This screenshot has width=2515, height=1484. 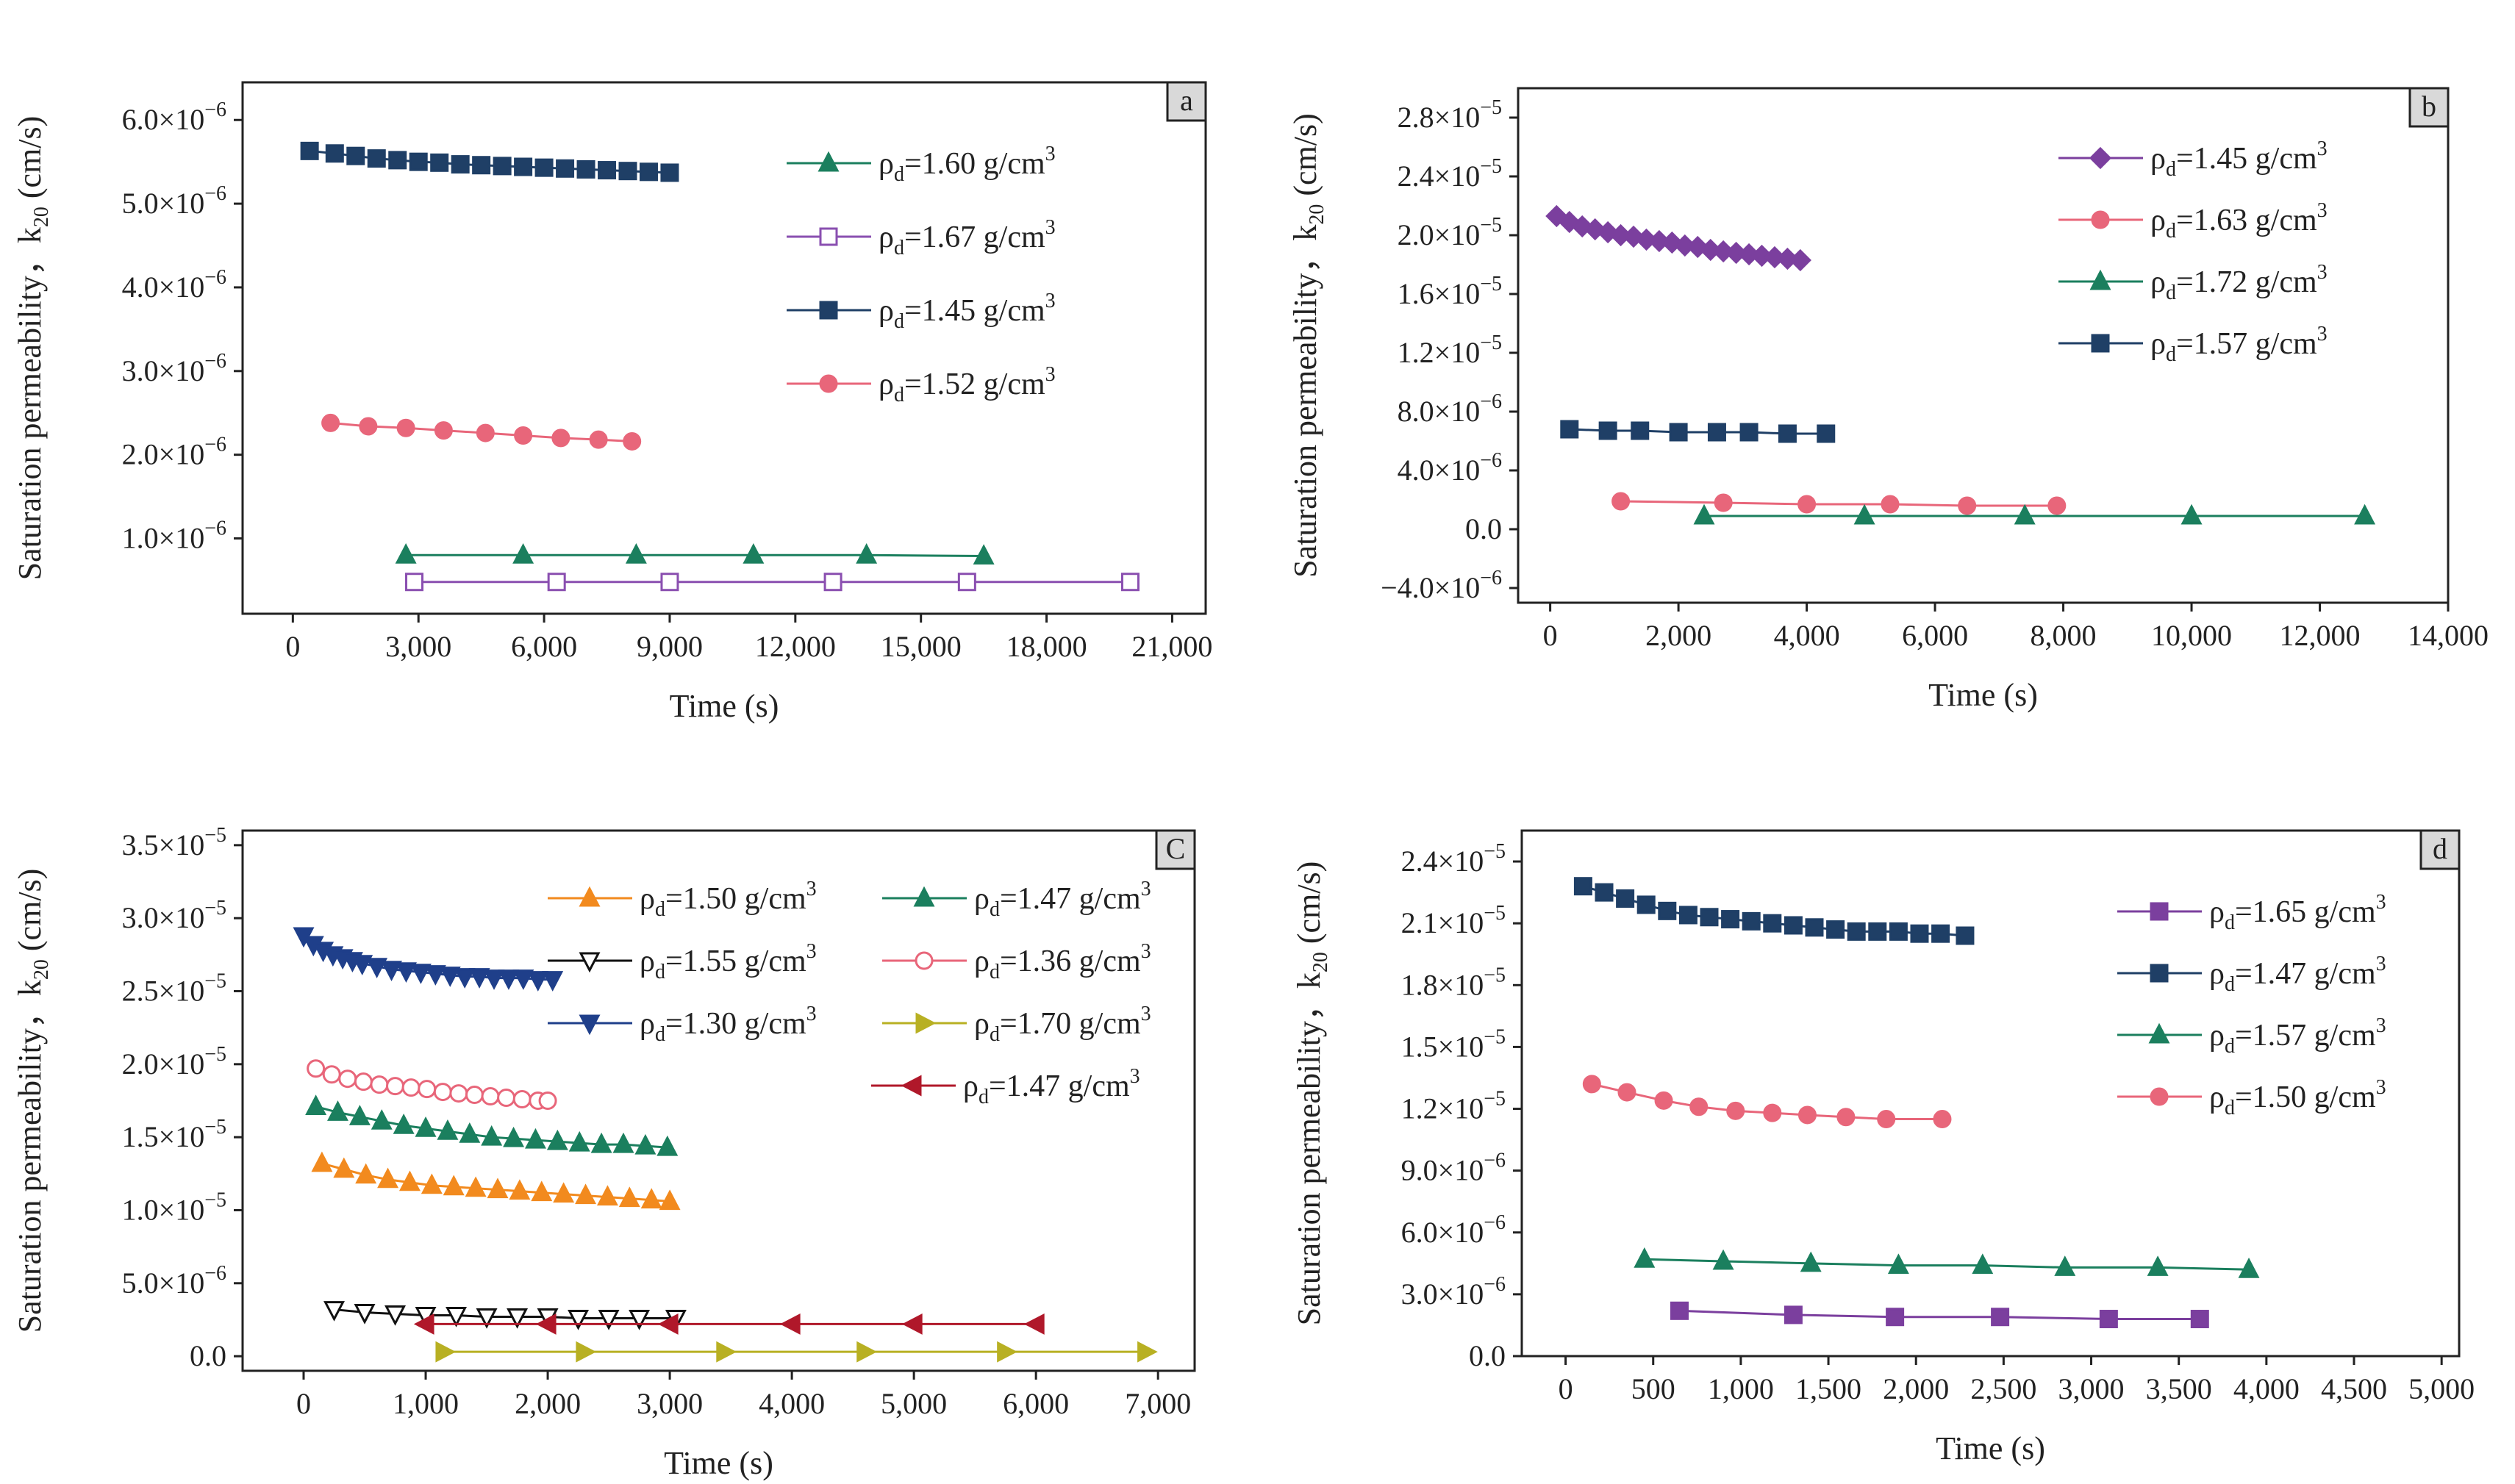 What do you see at coordinates (967, 165) in the screenshot?
I see `legend-label: ρd=1.60 g/cm3` at bounding box center [967, 165].